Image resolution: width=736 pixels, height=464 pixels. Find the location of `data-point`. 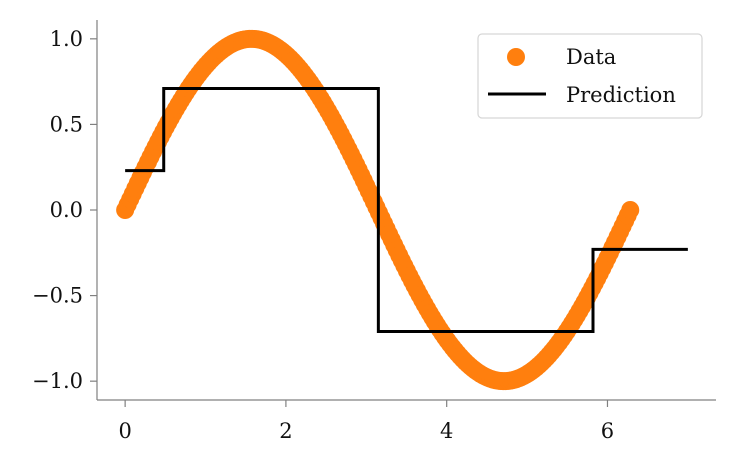

data-point is located at coordinates (630, 209).